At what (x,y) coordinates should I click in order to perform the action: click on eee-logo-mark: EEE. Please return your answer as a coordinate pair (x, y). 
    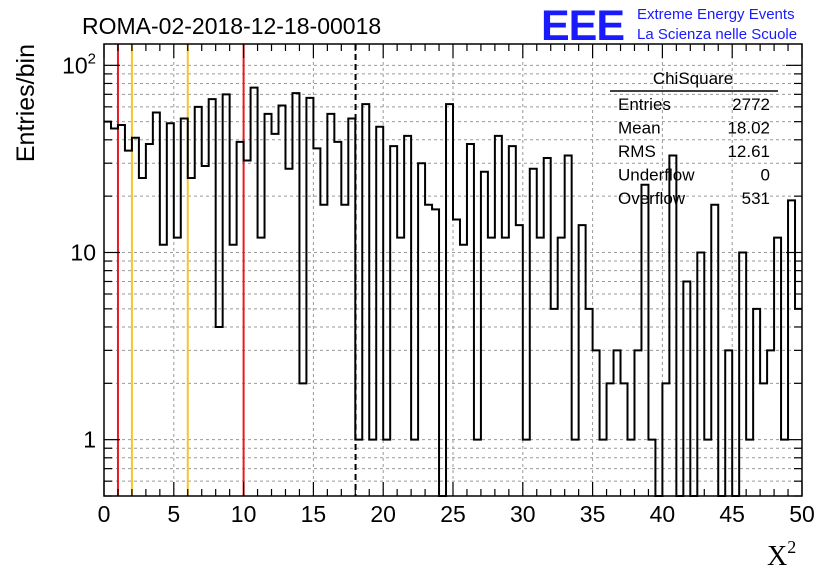
    Looking at the image, I should click on (582, 26).